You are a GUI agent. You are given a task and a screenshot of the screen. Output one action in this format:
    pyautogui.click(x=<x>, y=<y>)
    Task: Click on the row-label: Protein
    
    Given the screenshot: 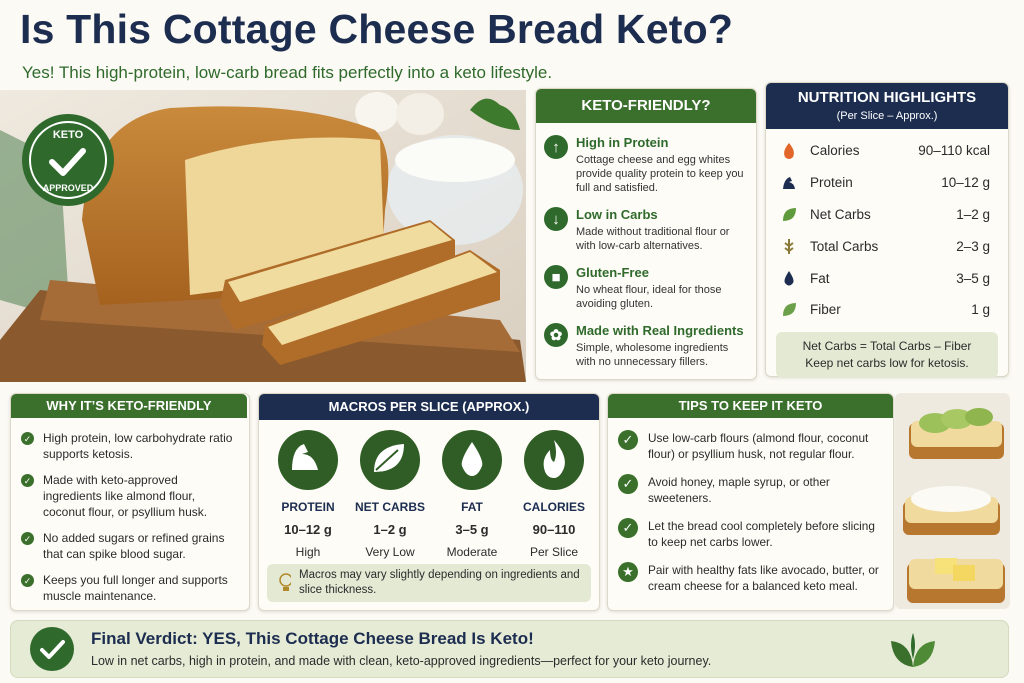 What is the action you would take?
    pyautogui.click(x=831, y=183)
    